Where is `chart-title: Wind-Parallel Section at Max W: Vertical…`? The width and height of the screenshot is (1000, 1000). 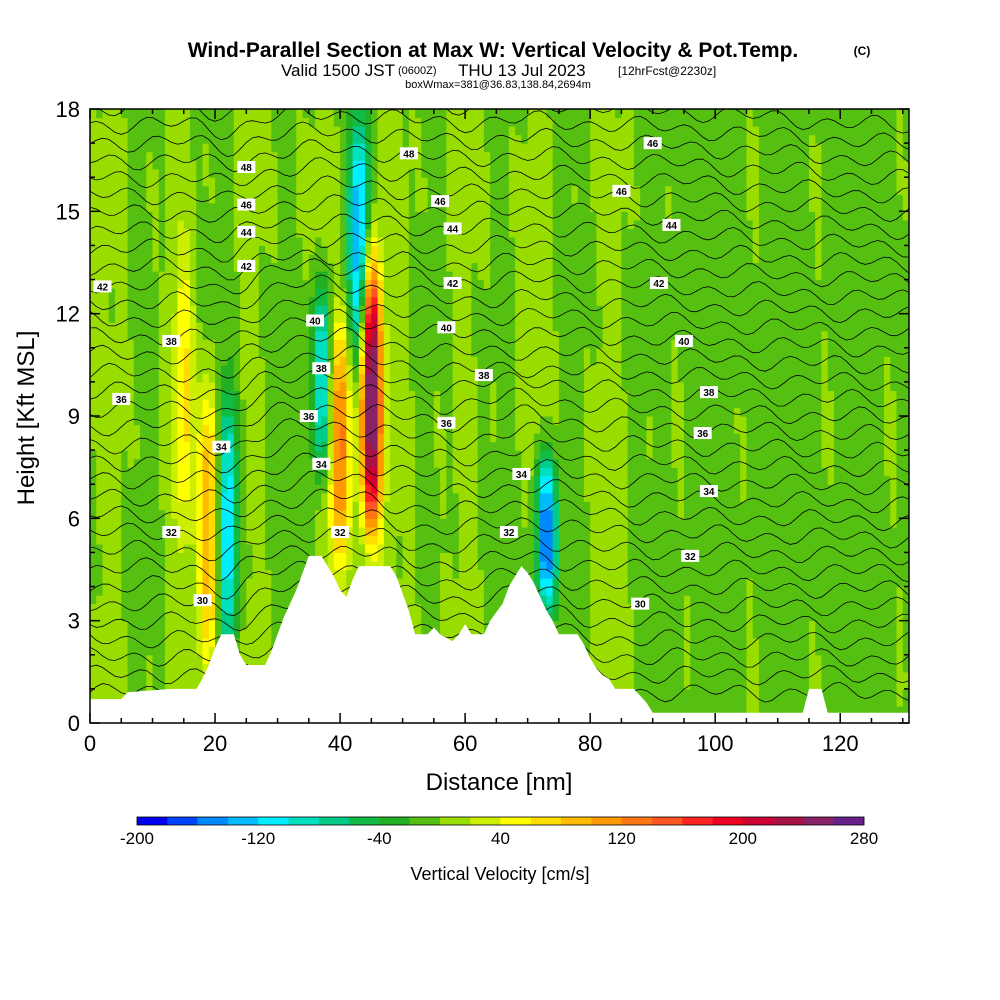 chart-title: Wind-Parallel Section at Max W: Vertical… is located at coordinates (493, 50).